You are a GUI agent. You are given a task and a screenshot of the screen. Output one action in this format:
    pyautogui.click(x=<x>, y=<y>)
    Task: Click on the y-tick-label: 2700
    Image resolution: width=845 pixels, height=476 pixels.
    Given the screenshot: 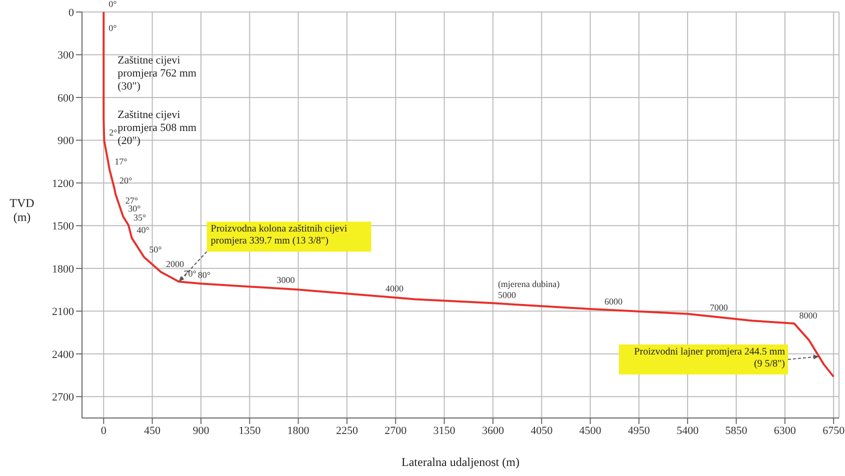 What is the action you would take?
    pyautogui.click(x=63, y=398)
    